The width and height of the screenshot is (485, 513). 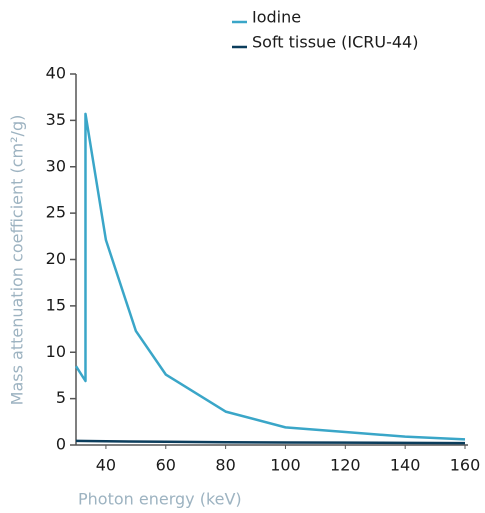 I want to click on y-tick-label: 10, so click(x=56, y=351).